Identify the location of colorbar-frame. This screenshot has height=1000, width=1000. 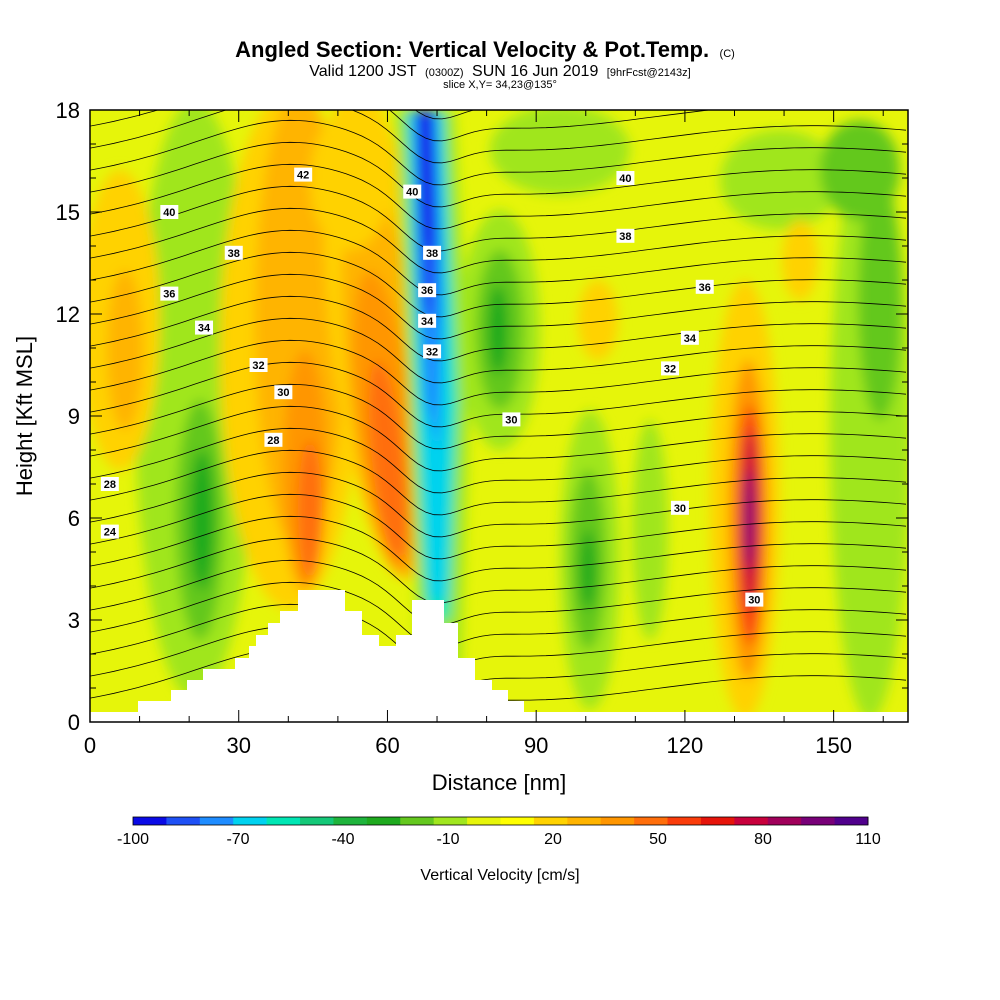
(500, 821).